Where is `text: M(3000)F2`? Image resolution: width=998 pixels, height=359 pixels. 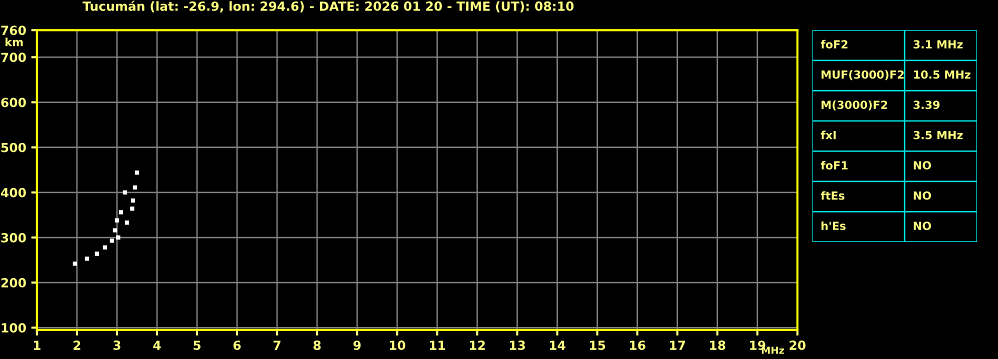
text: M(3000)F2 is located at coordinates (855, 105).